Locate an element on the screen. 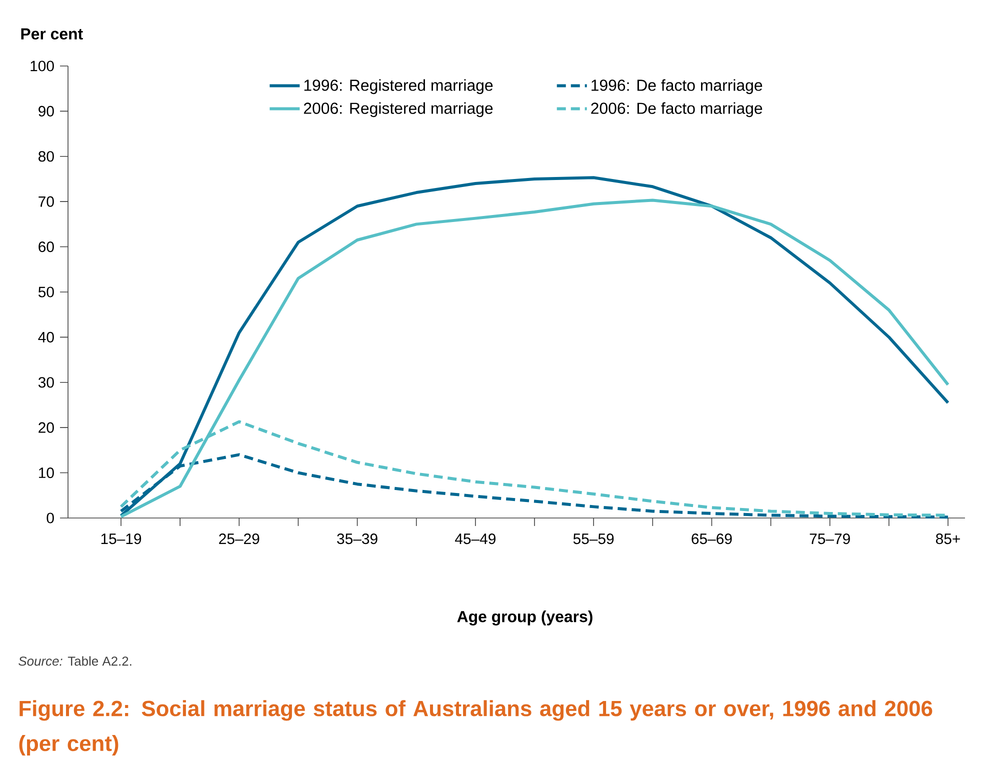 This screenshot has width=995, height=777. x-tick-label: 65–69 is located at coordinates (712, 539).